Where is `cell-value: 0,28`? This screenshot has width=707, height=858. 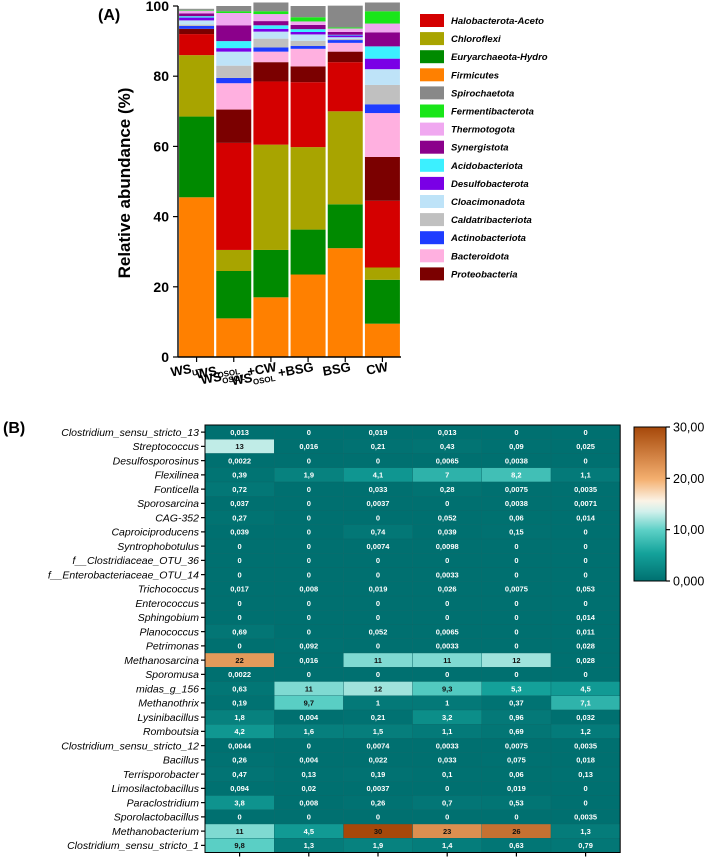
cell-value: 0,28 is located at coordinates (447, 489).